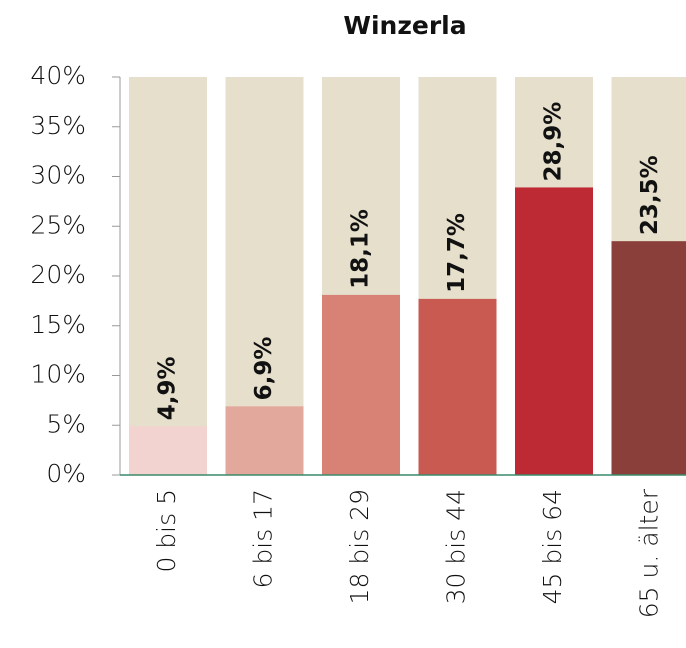 The height and width of the screenshot is (648, 686). What do you see at coordinates (58, 75) in the screenshot?
I see `y-tick-label: 40%` at bounding box center [58, 75].